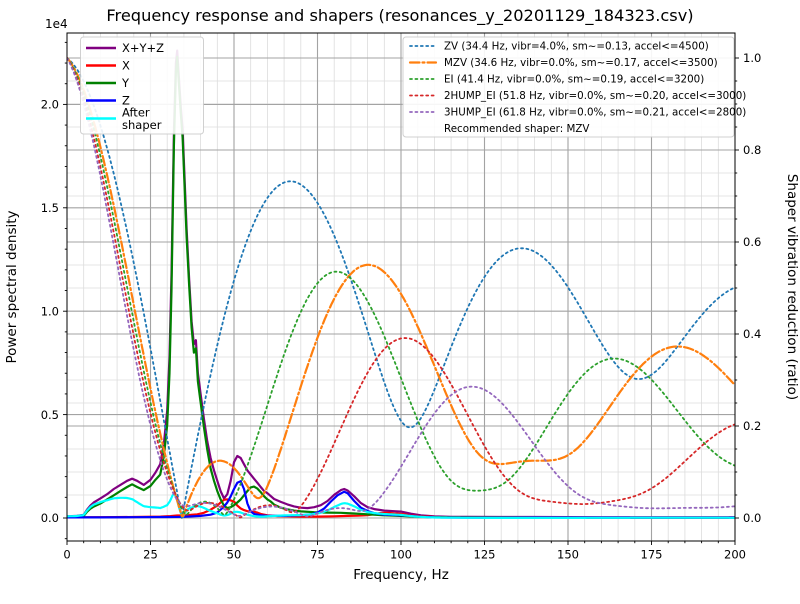  I want to click on legend-label: After, so click(136, 112).